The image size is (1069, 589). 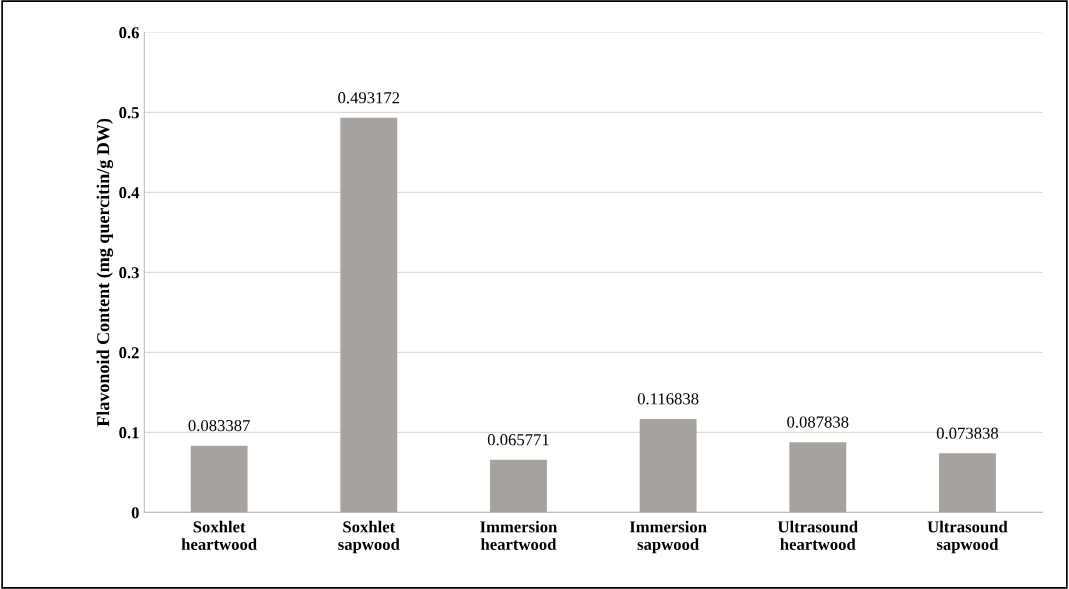 I want to click on y-tick-label: 0.1, so click(x=129, y=433).